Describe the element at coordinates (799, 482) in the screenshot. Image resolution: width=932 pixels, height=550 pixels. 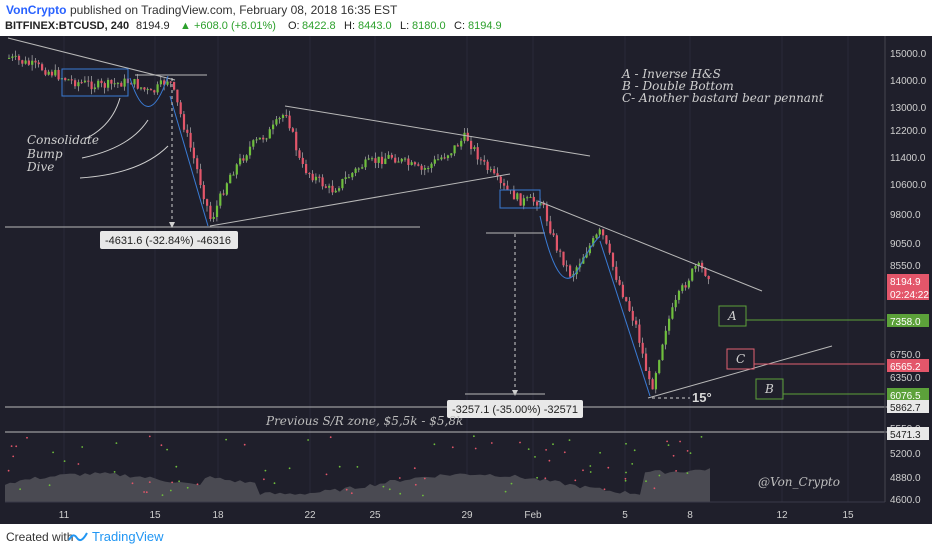
I see `watermark: @Von_Crypto` at that location.